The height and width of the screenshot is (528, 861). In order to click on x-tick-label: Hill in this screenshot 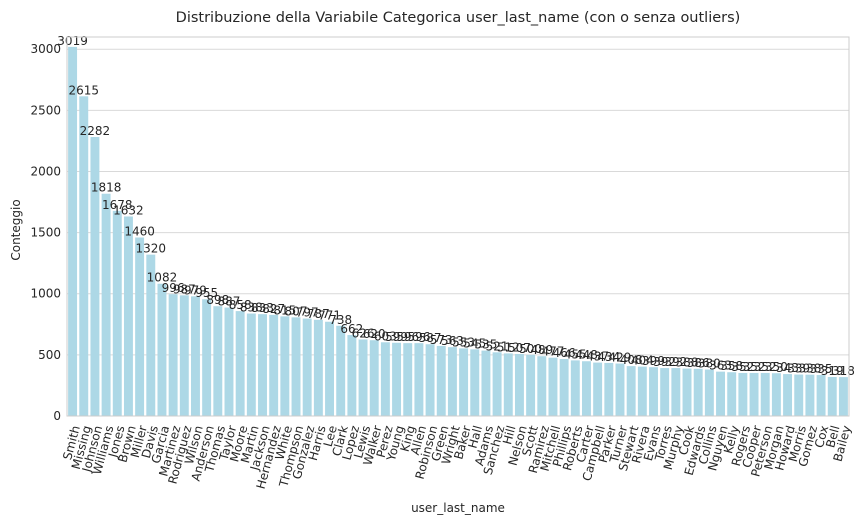, I will do `click(509, 435)`.